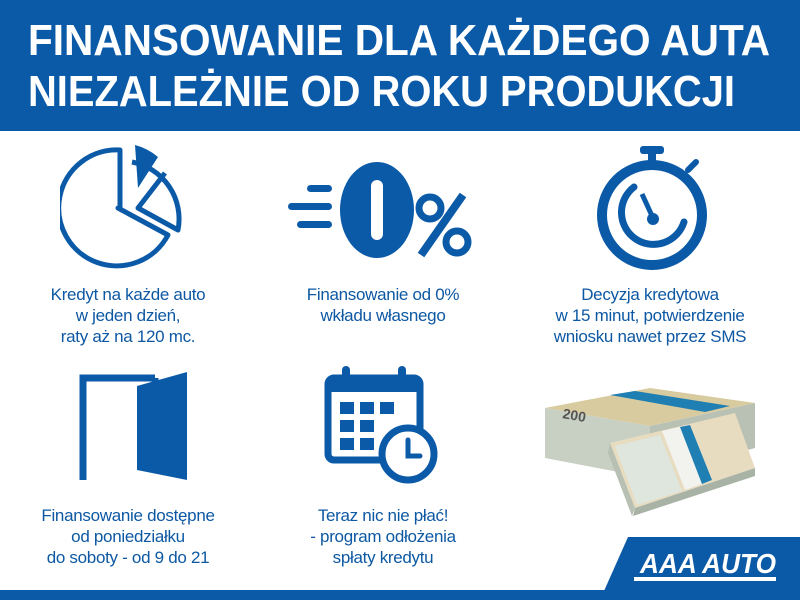 This screenshot has height=600, width=800. I want to click on caption-line: - program odłożenia, so click(383, 536).